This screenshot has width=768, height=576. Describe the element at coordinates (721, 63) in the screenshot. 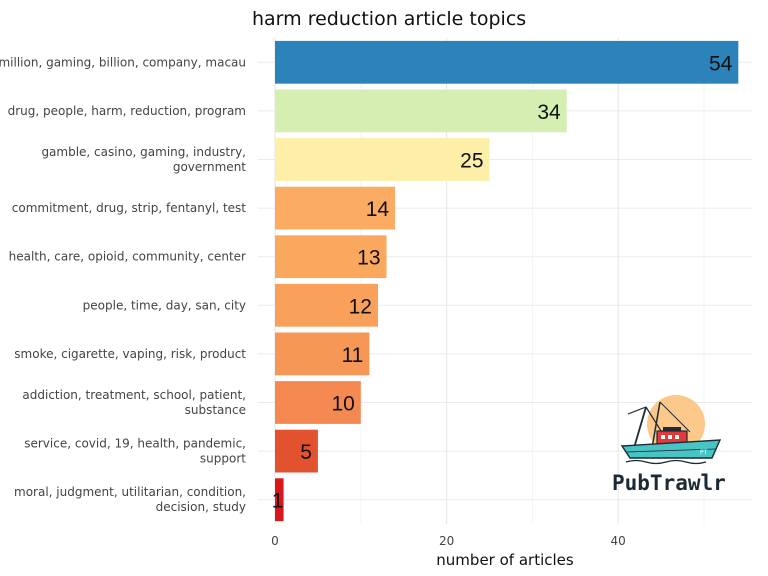

I see `value-label: 54` at that location.